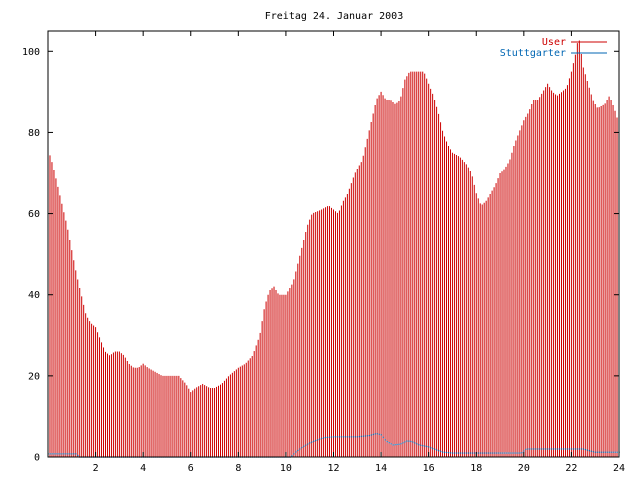 Image resolution: width=640 pixels, height=480 pixels. I want to click on x-tick-label: 18, so click(476, 468).